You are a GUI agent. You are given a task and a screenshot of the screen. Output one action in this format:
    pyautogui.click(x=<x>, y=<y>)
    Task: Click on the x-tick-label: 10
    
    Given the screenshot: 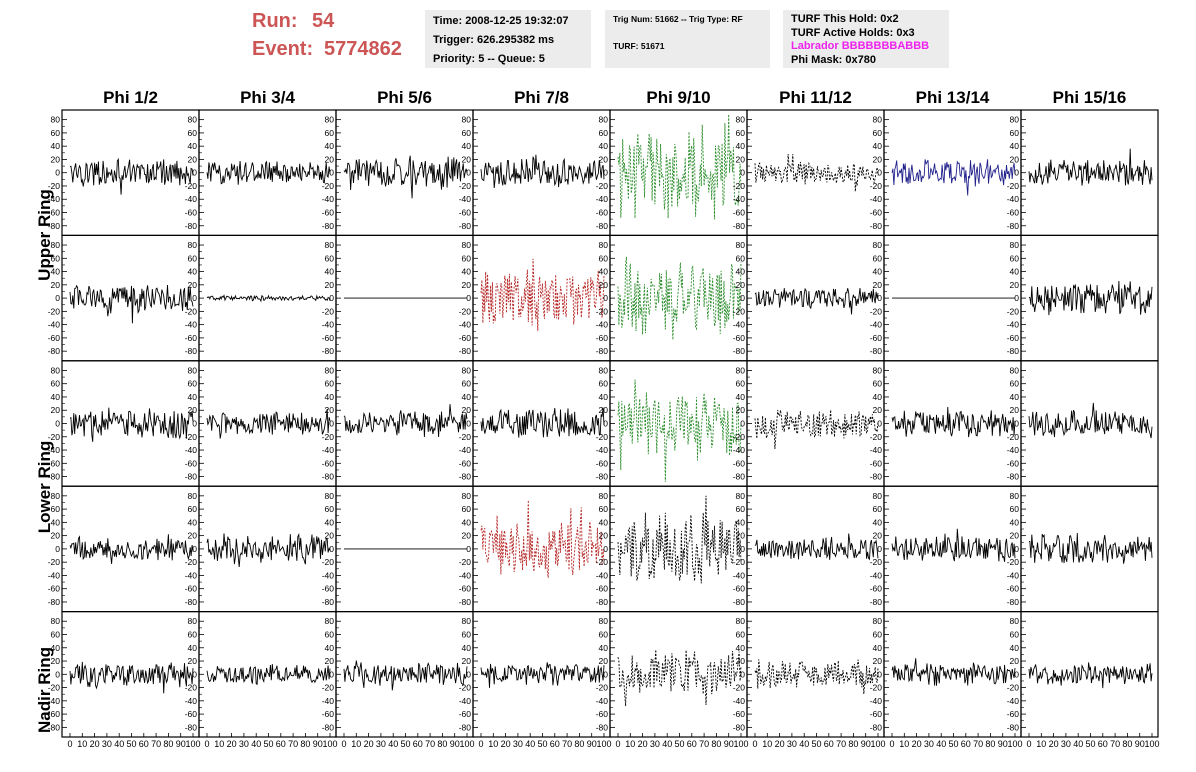 What is the action you would take?
    pyautogui.click(x=904, y=744)
    